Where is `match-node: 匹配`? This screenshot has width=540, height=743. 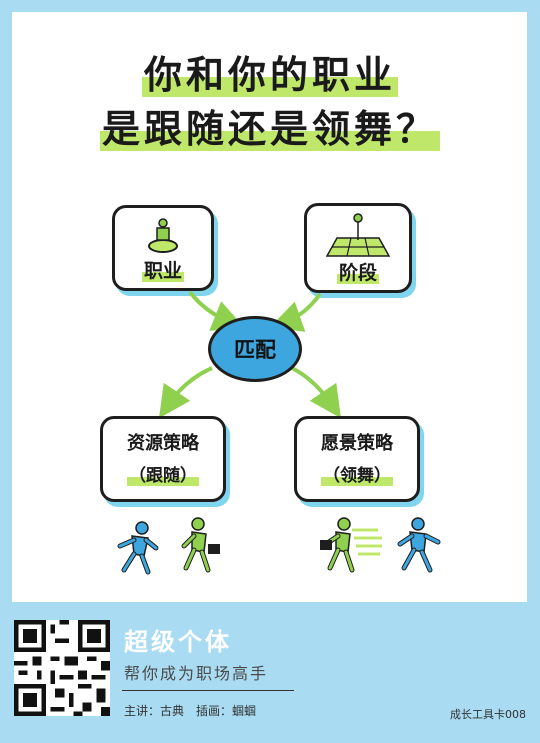 match-node: 匹配 is located at coordinates (255, 349).